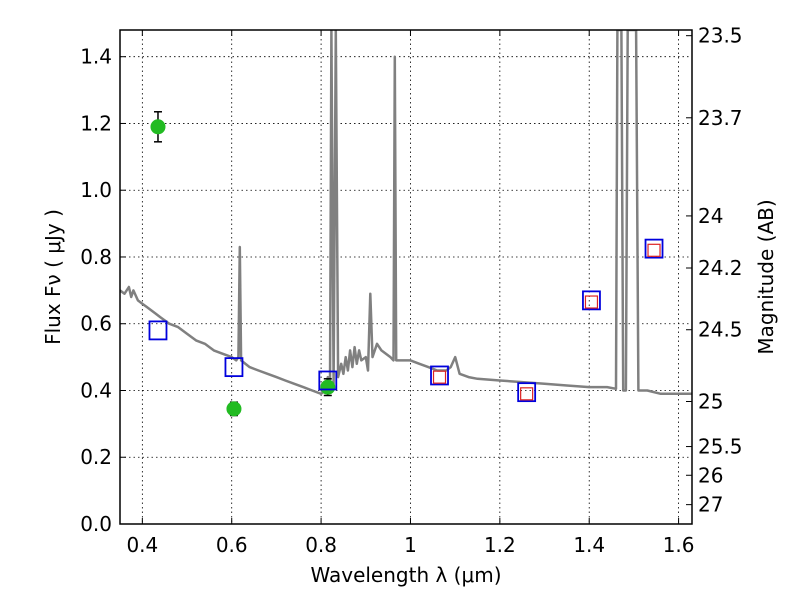 Image resolution: width=800 pixels, height=600 pixels. What do you see at coordinates (710, 475) in the screenshot?
I see `right-tick-label: 26` at bounding box center [710, 475].